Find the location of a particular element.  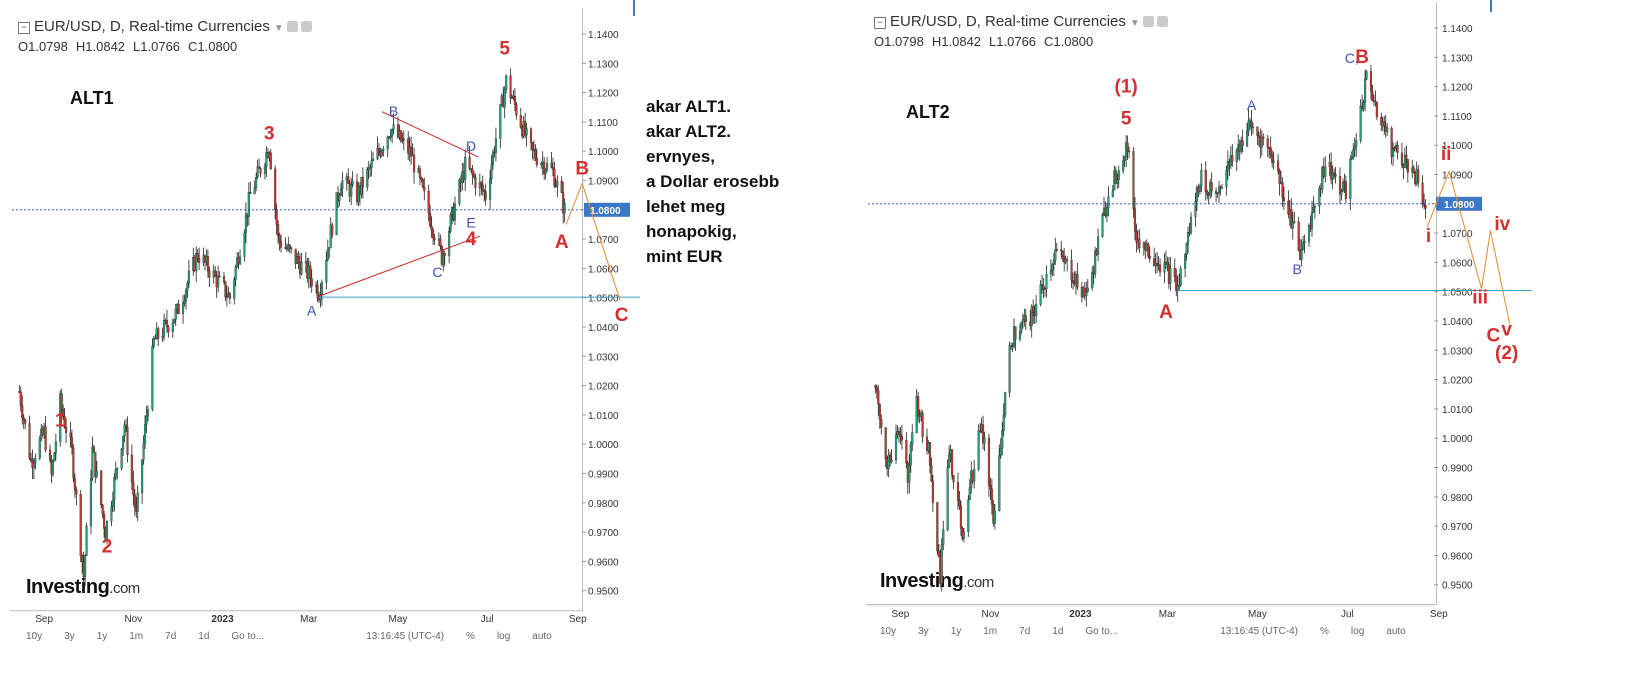

x-tick-label: Nov is located at coordinates (133, 619).